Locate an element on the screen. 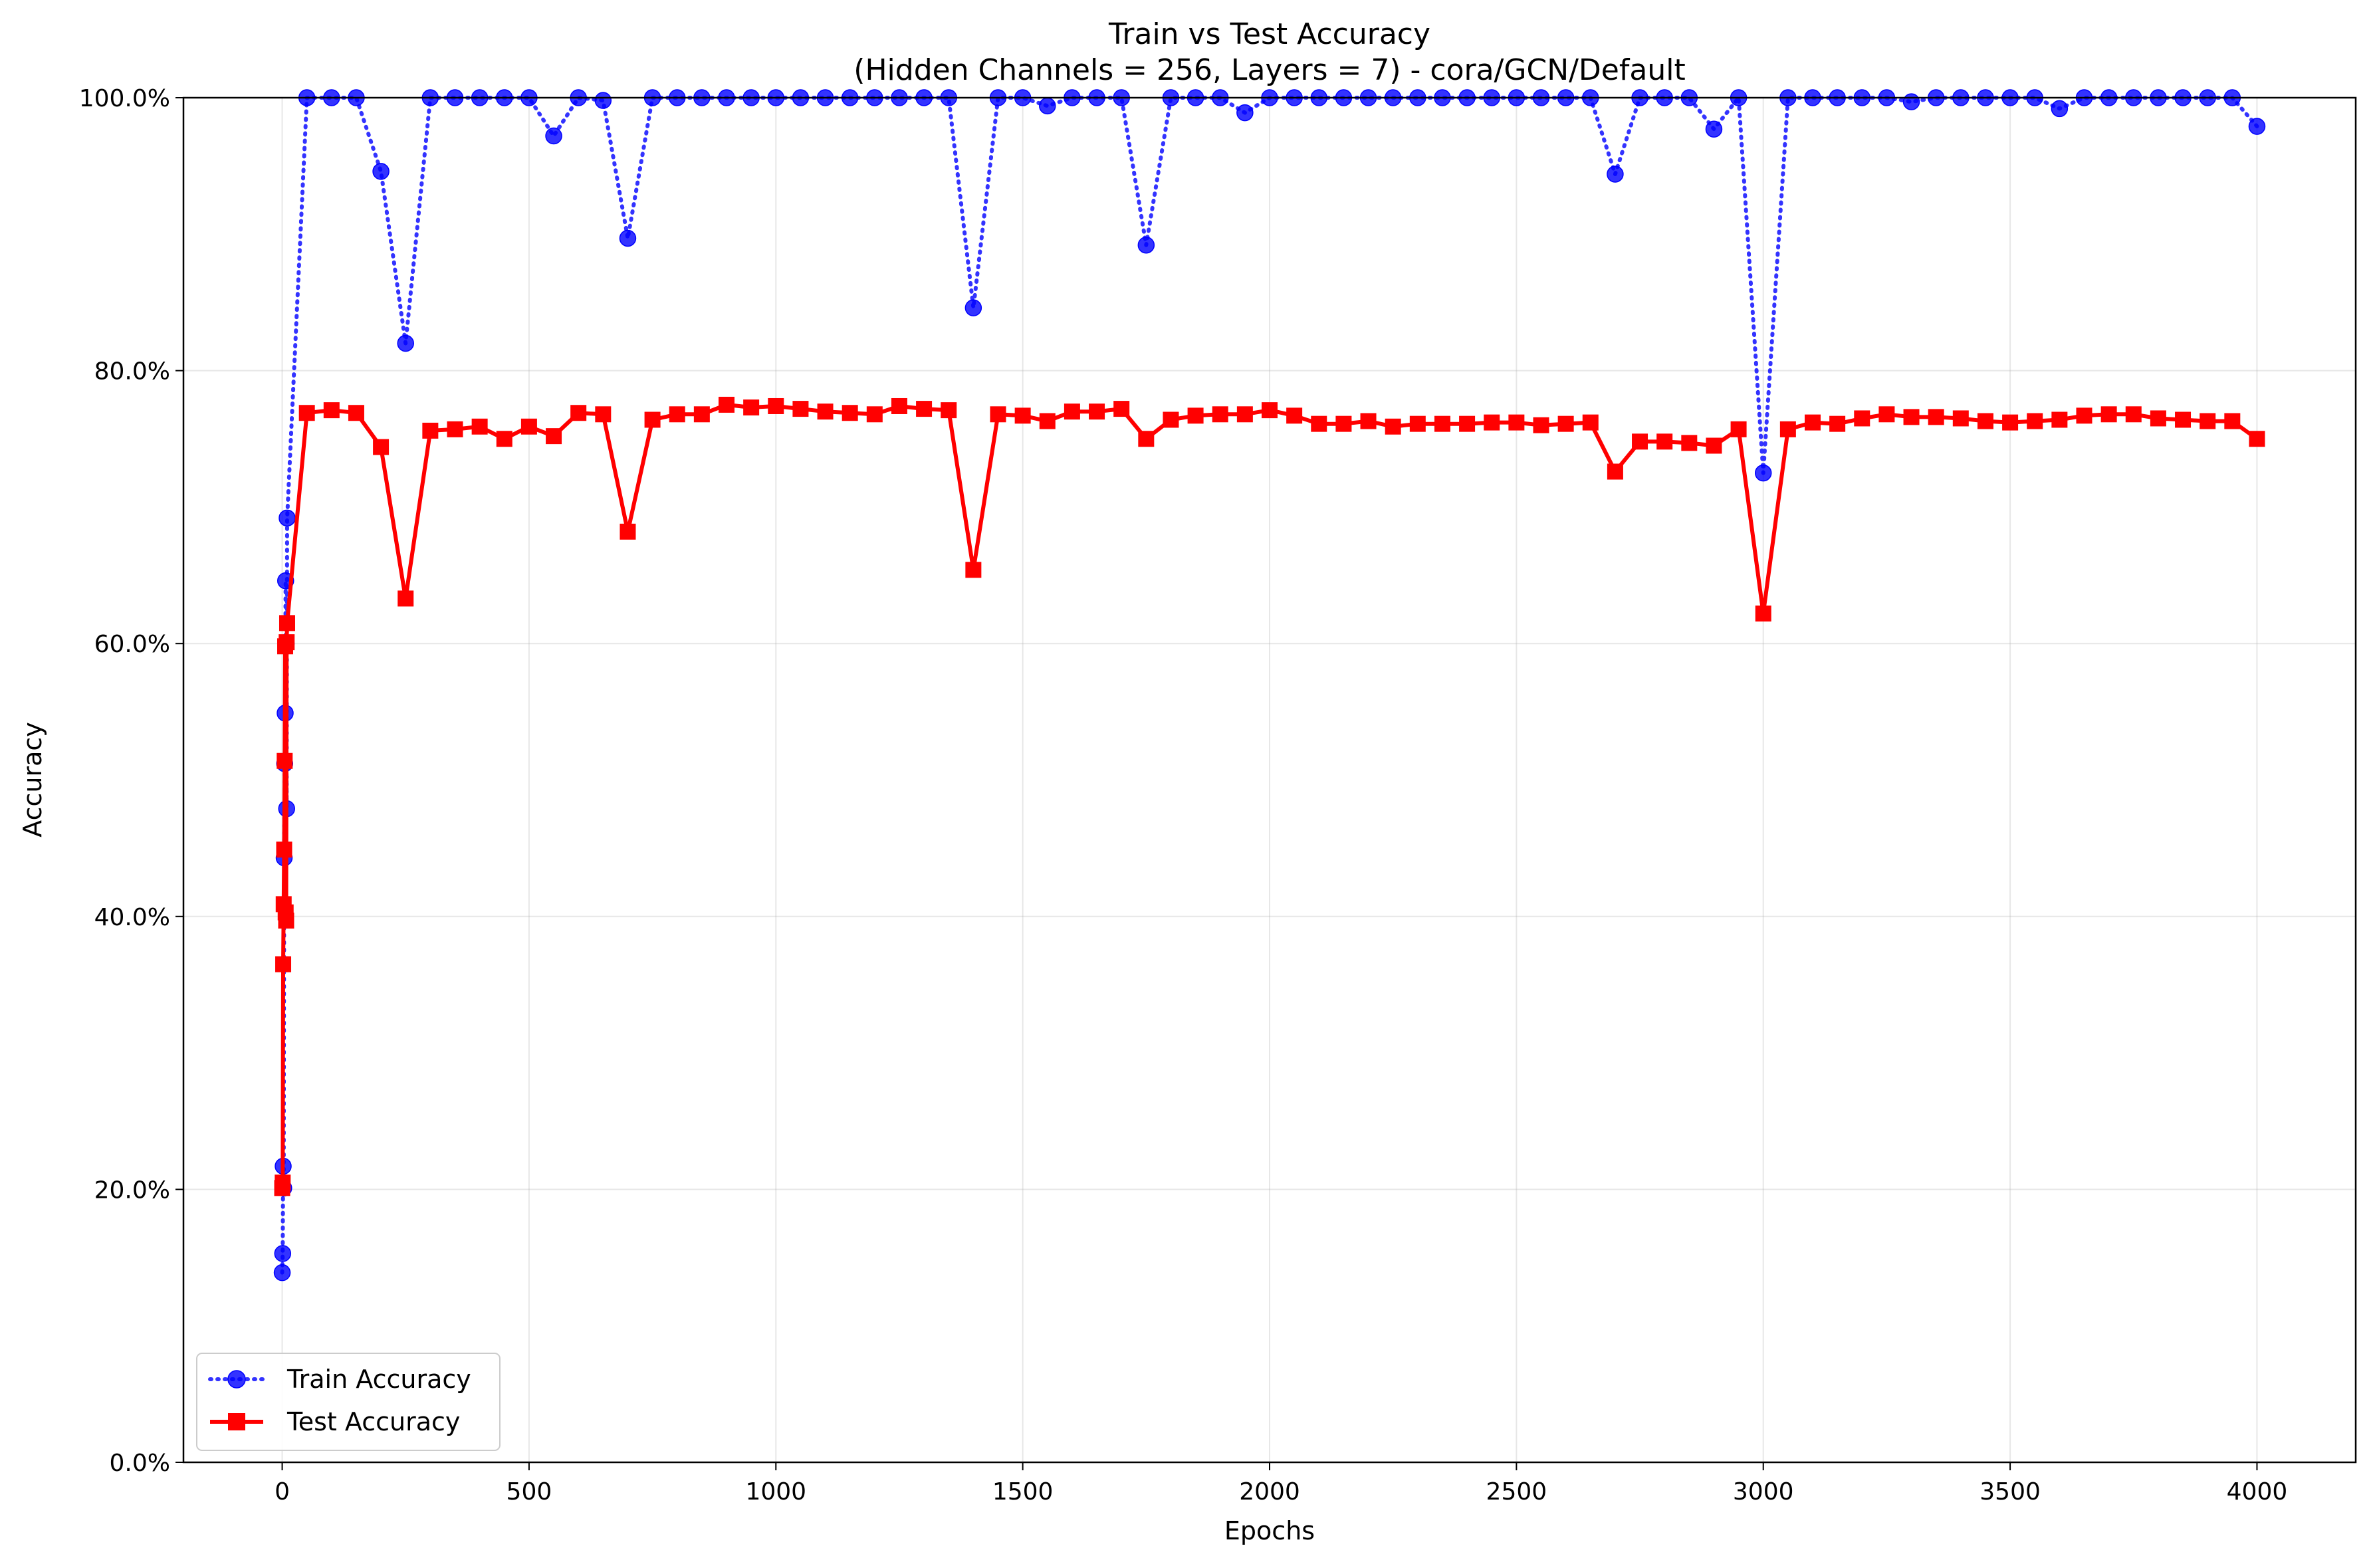 The image size is (2373, 1568). legend-test-marker is located at coordinates (236, 1421).